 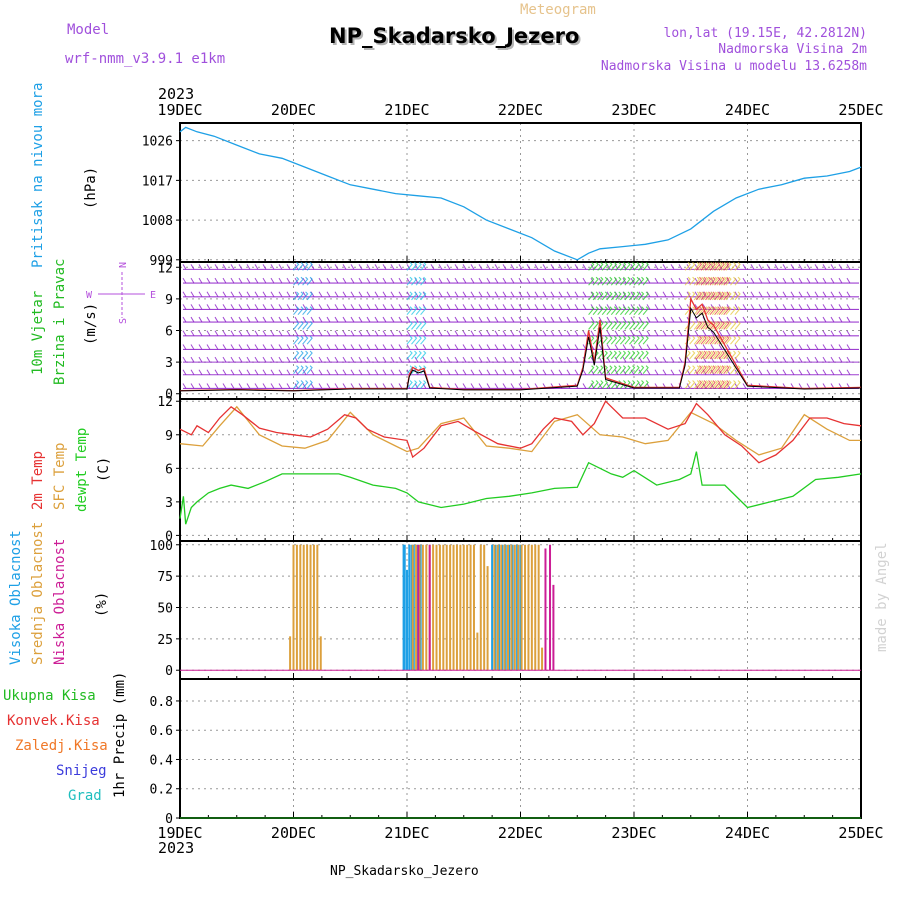 I want to click on top-date-label: 20DEC, so click(x=293, y=110).